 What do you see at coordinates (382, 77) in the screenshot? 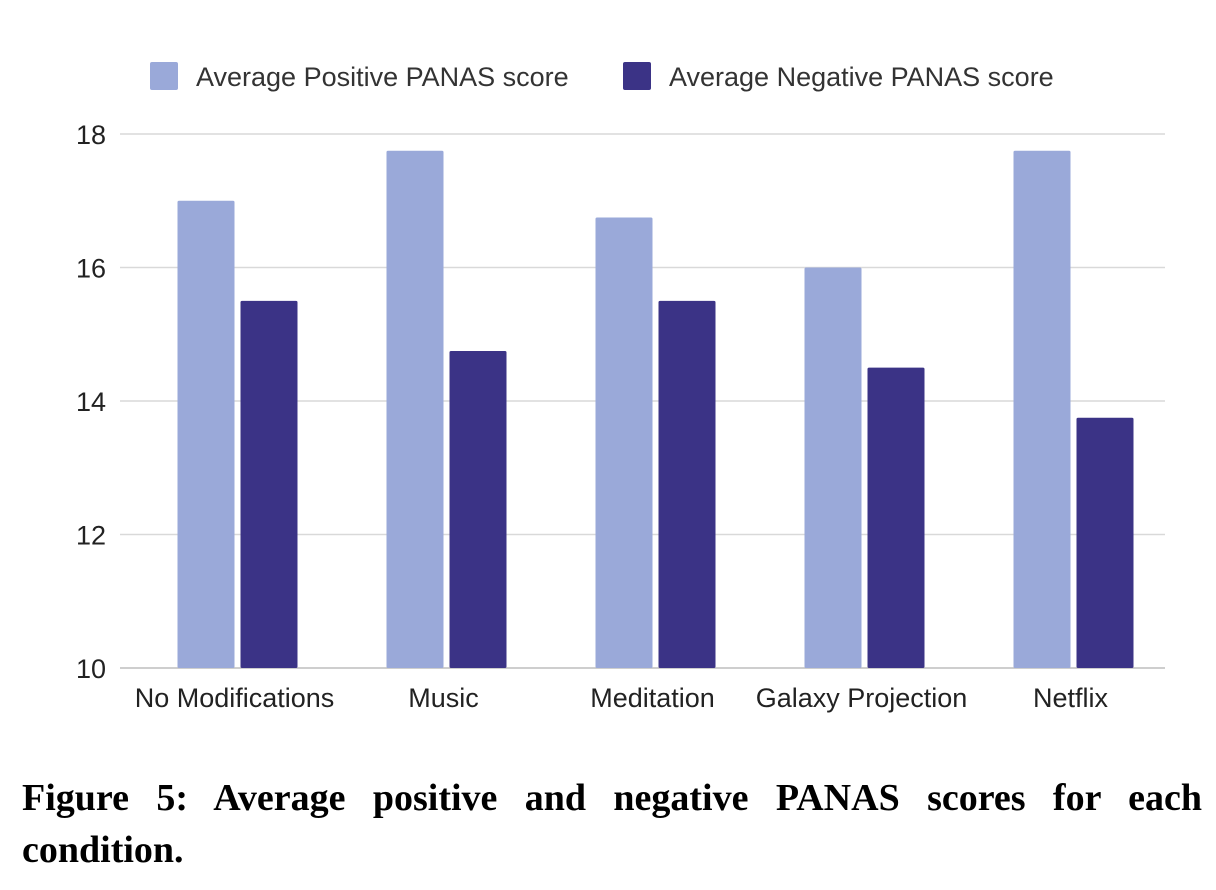
I see `legend-label: Average Positive PANAS score` at bounding box center [382, 77].